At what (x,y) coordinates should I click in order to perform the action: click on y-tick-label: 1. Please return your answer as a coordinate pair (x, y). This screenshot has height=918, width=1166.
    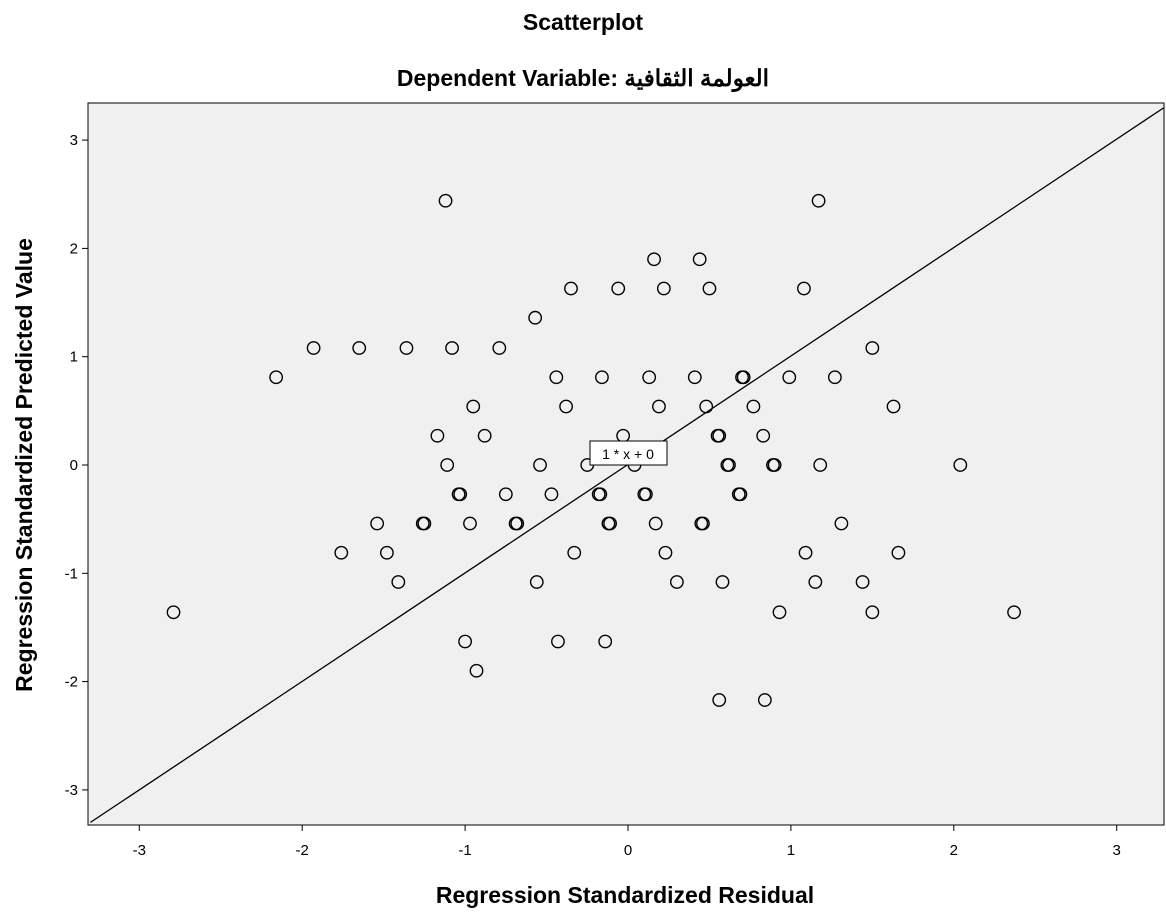
    Looking at the image, I should click on (74, 357).